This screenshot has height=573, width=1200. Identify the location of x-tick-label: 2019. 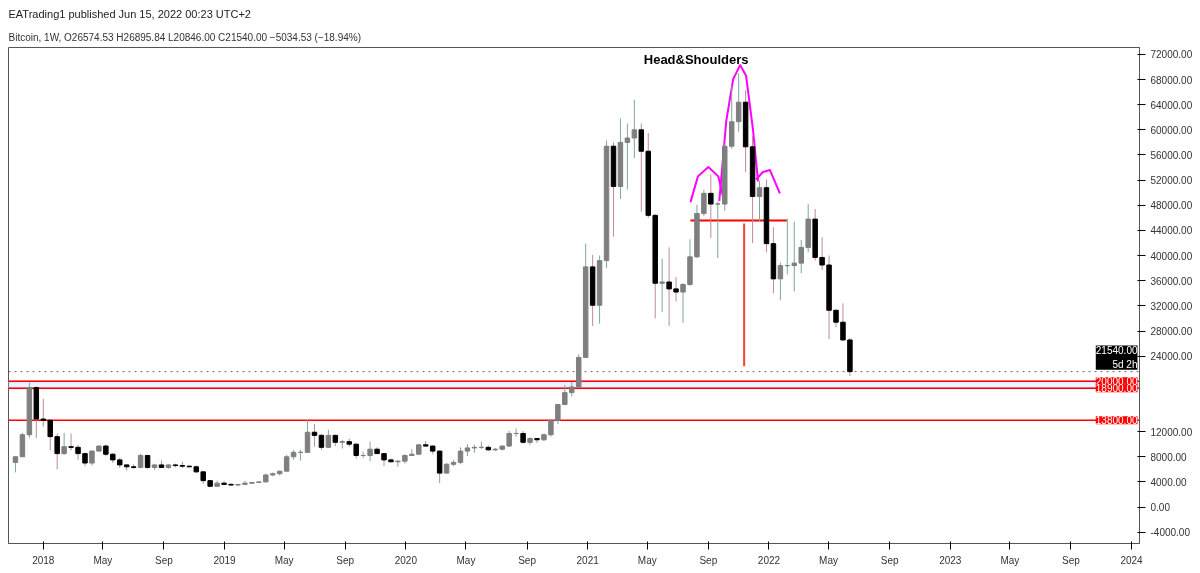
(225, 560).